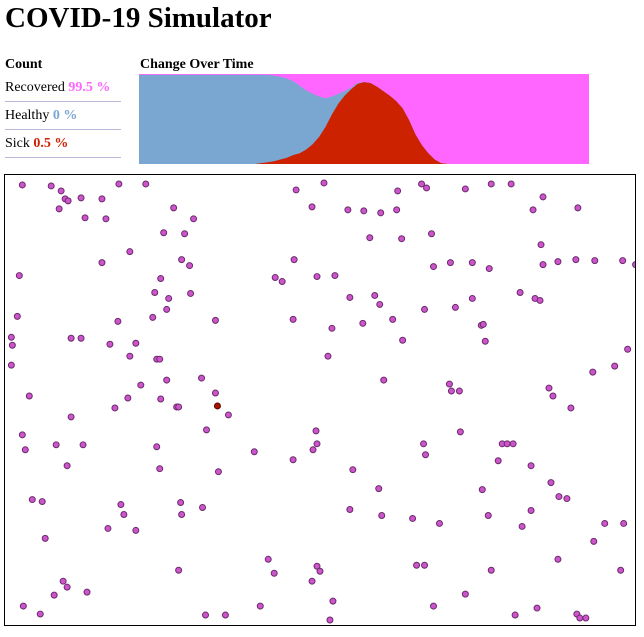  I want to click on count-value-healthy: 0 %, so click(65, 115).